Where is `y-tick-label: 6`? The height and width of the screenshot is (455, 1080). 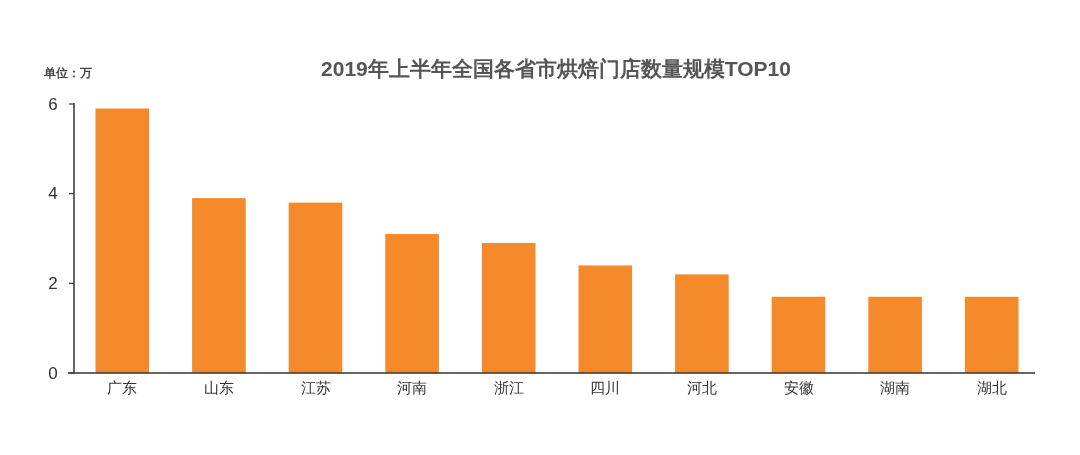 y-tick-label: 6 is located at coordinates (53, 104).